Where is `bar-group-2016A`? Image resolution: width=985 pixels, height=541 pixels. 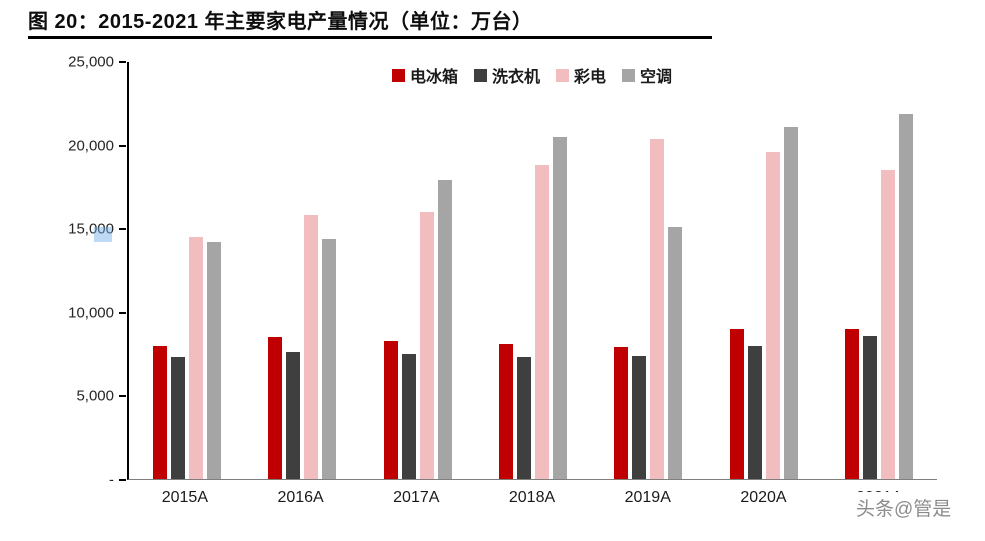 bar-group-2016A is located at coordinates (301, 270).